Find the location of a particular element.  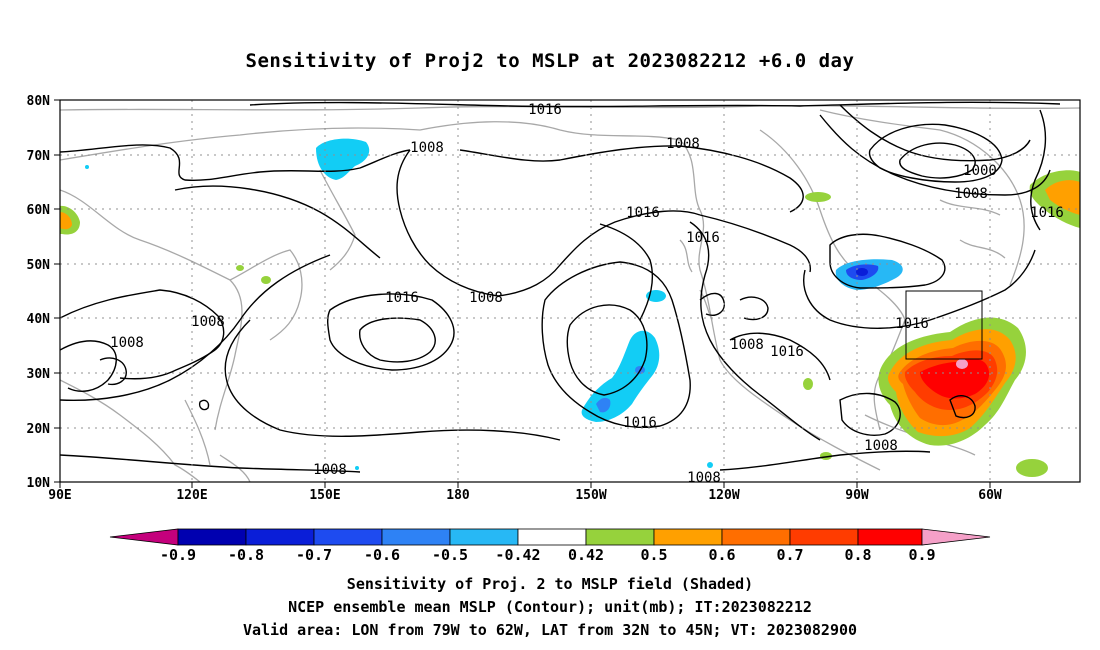

lon-label: 150W is located at coordinates (590, 495).